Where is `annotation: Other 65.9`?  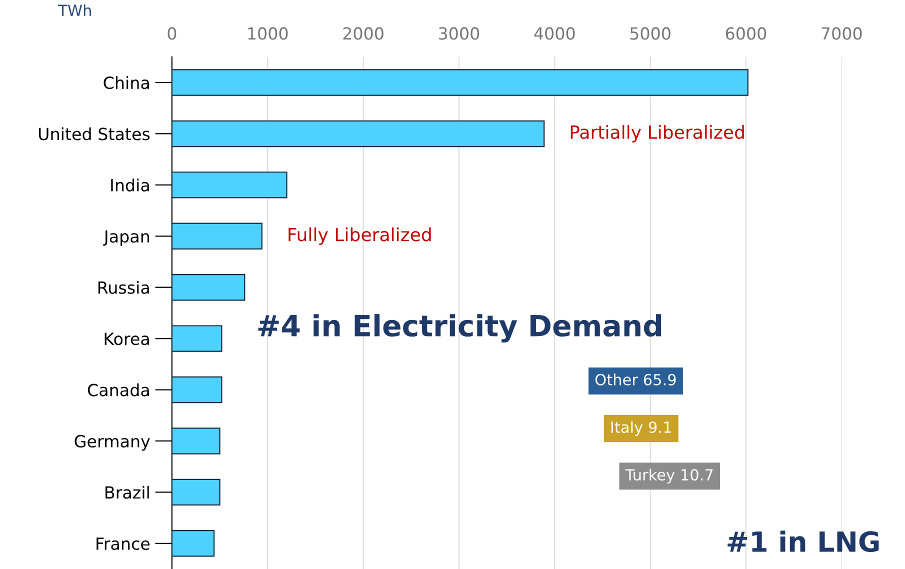 annotation: Other 65.9 is located at coordinates (635, 380).